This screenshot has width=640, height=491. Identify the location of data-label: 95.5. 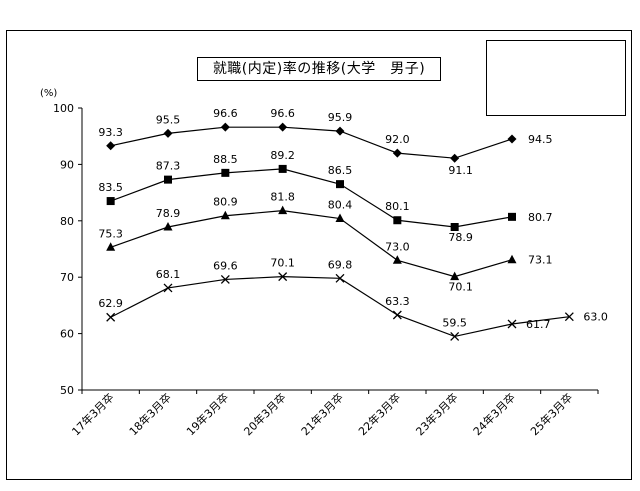
(168, 119).